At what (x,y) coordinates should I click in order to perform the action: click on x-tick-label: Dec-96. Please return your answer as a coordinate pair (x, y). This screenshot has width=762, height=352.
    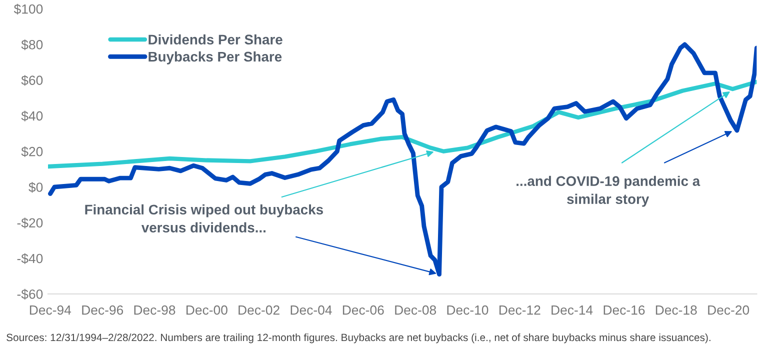
    Looking at the image, I should click on (103, 310).